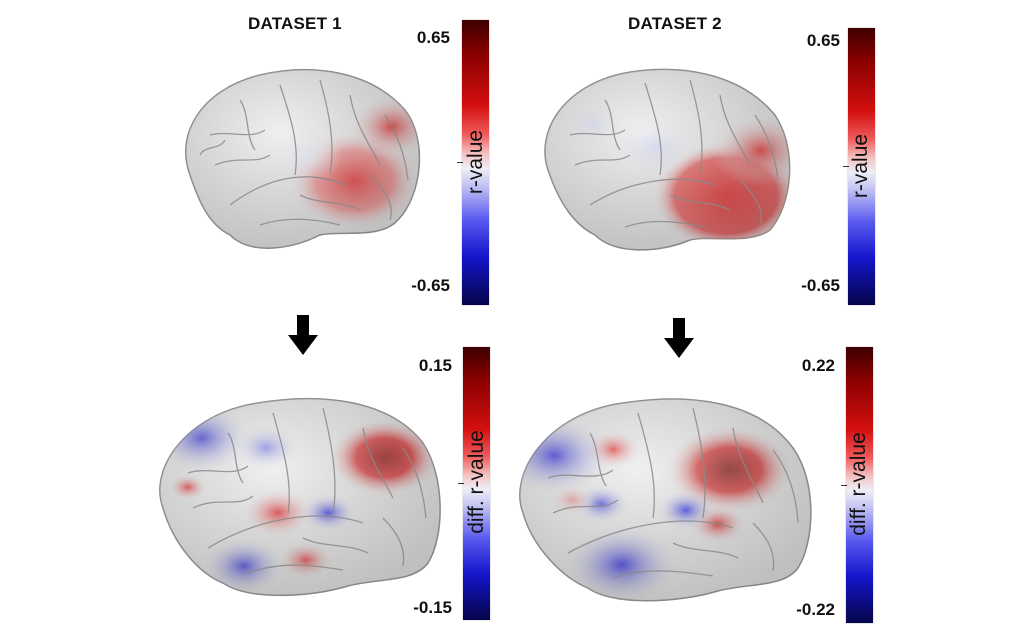 The width and height of the screenshot is (1024, 640). Describe the element at coordinates (435, 365) in the screenshot. I see `colorbar-3-max: 0.15` at that location.